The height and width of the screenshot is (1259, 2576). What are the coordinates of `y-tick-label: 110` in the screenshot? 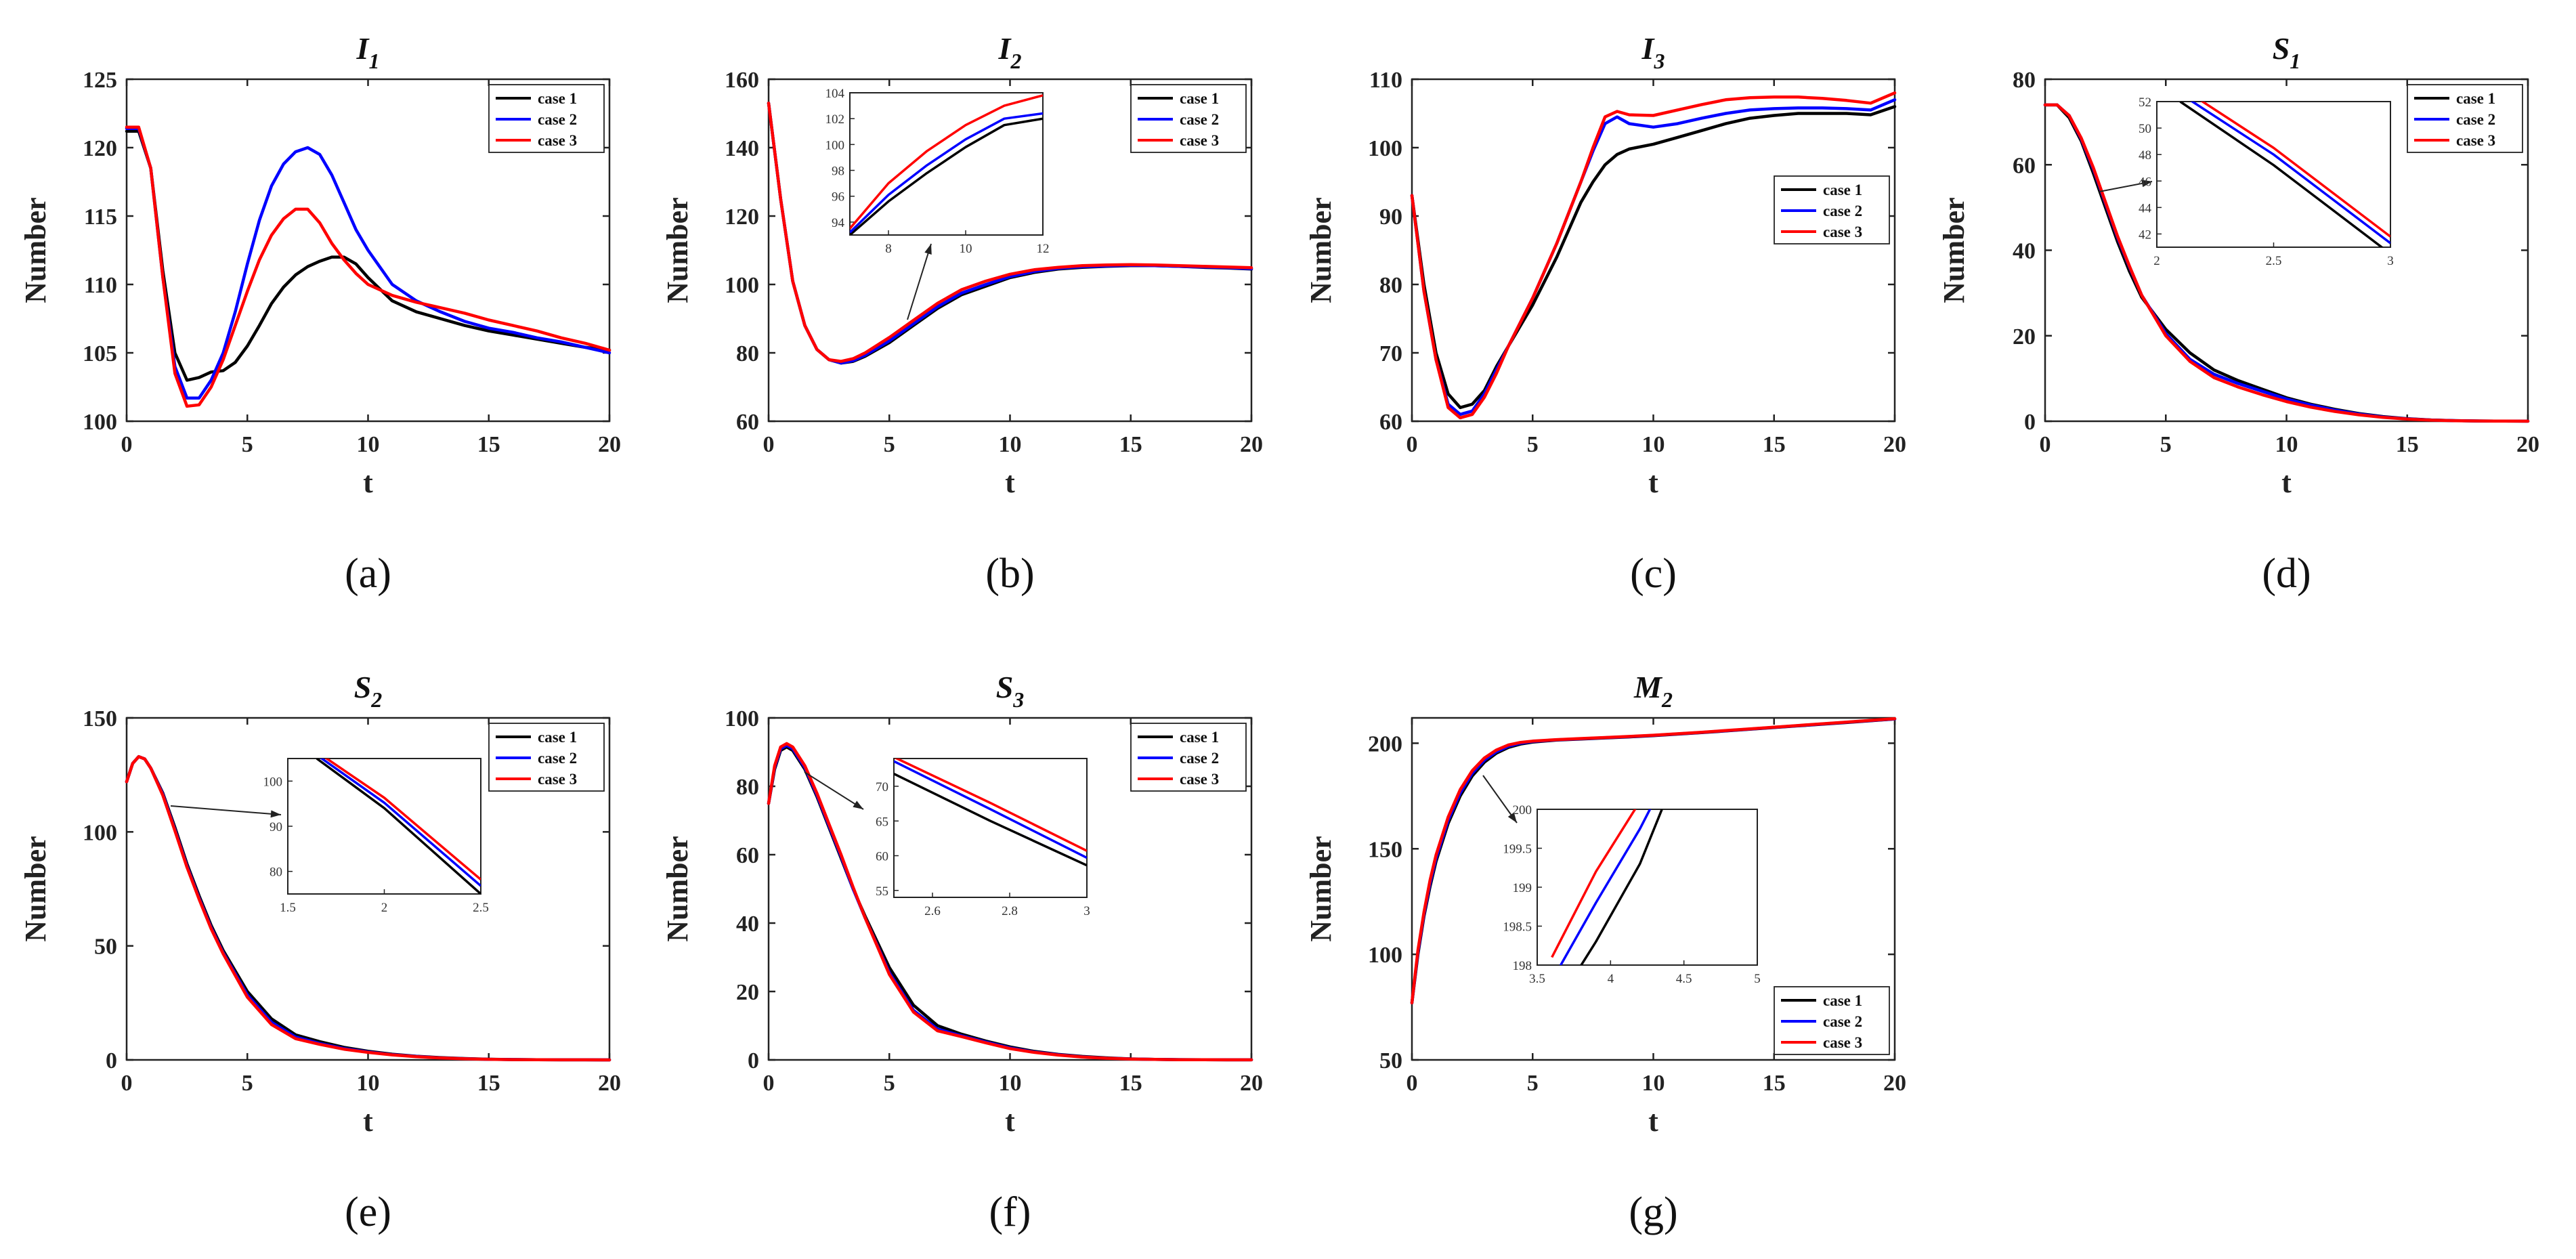 It's located at (100, 285).